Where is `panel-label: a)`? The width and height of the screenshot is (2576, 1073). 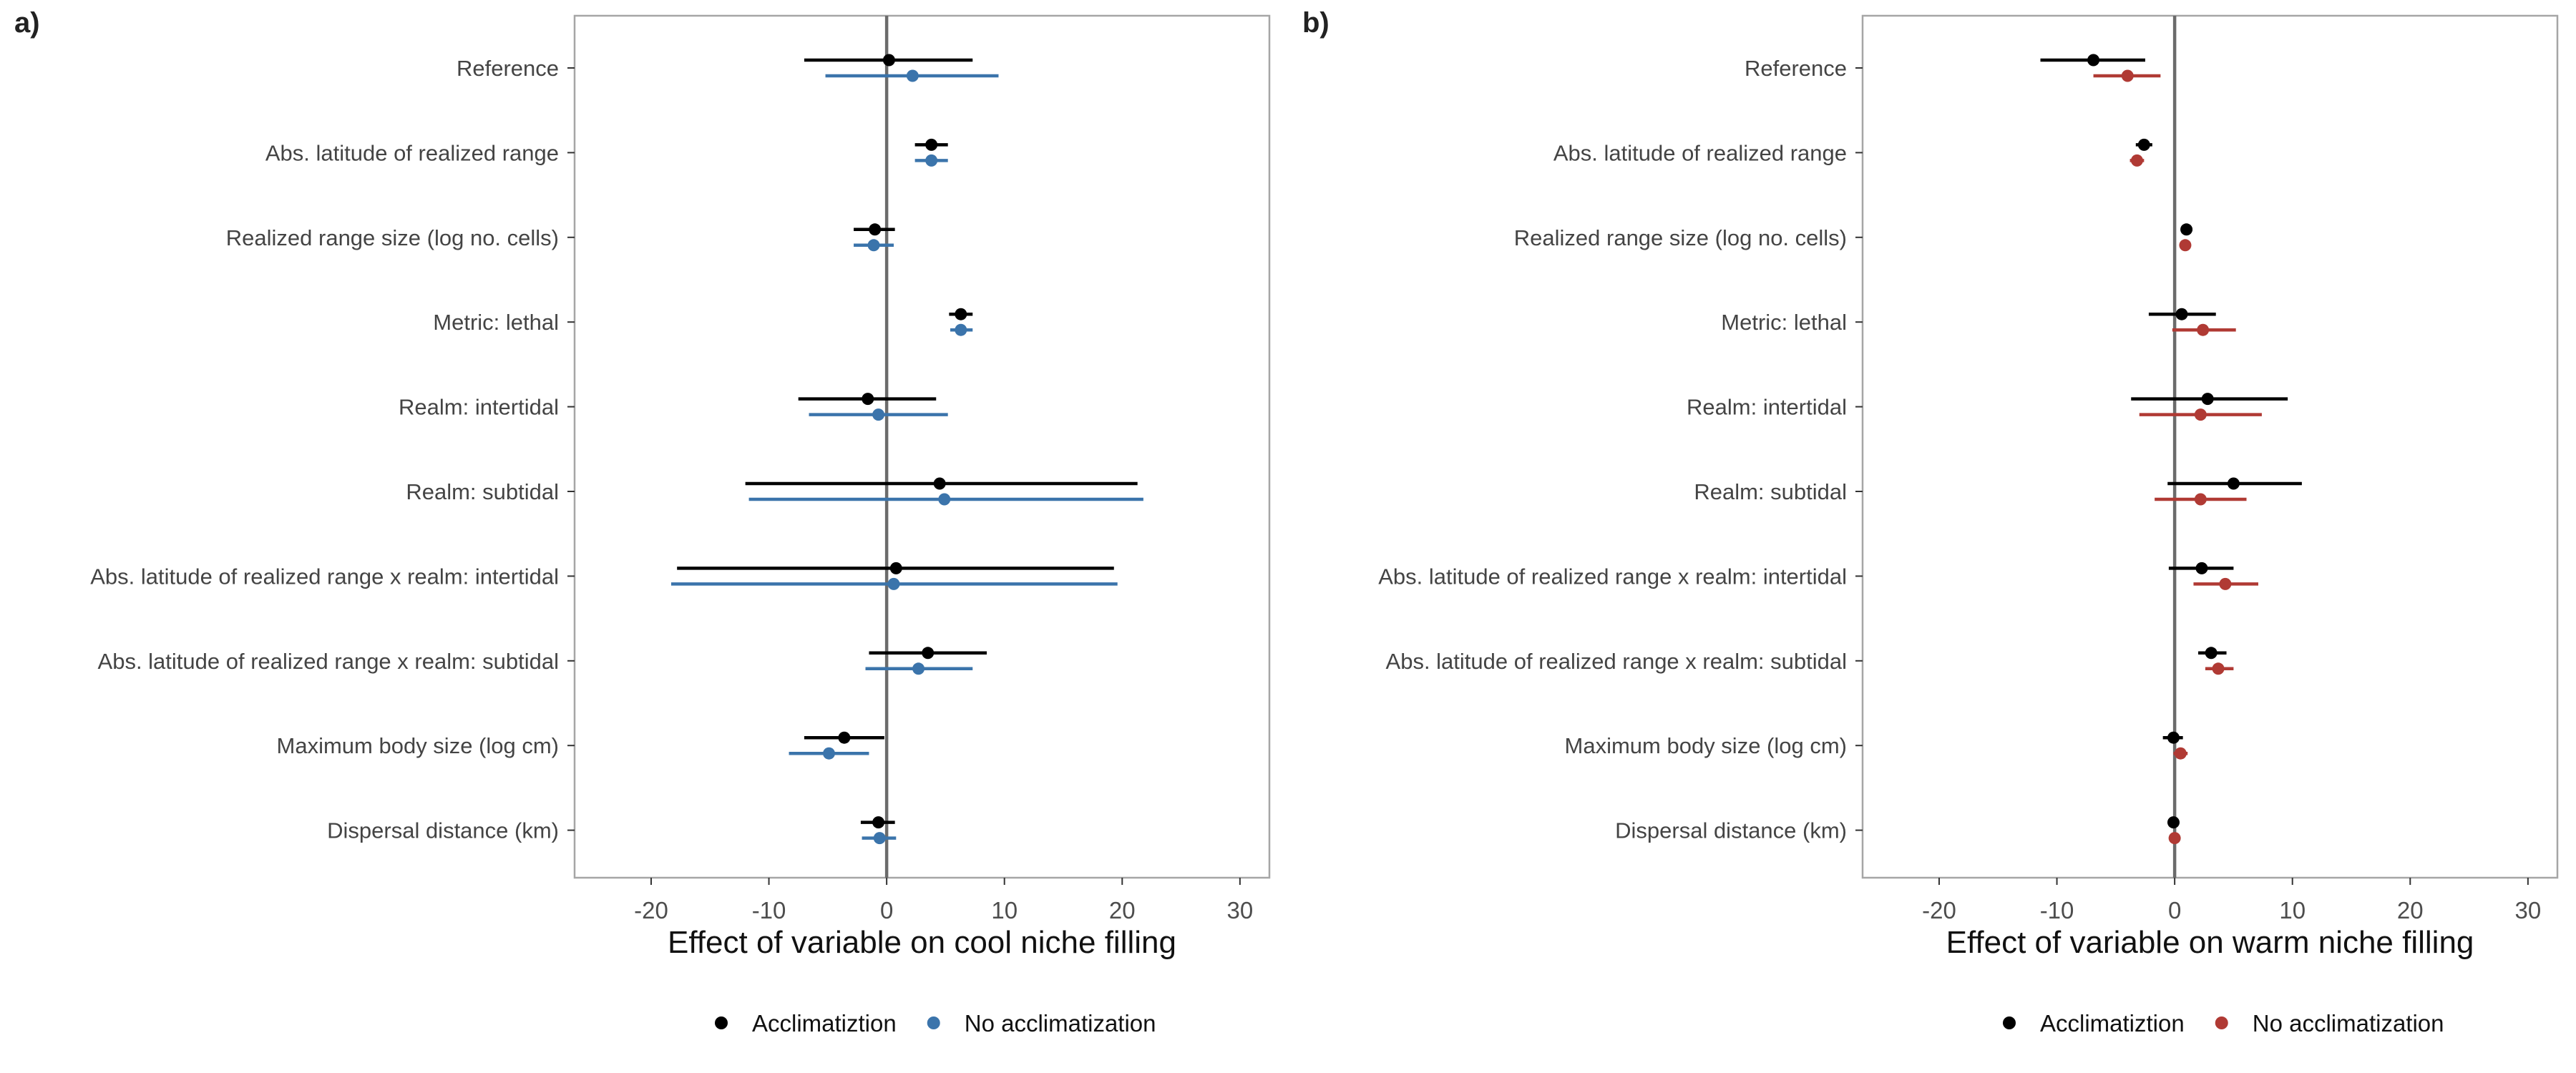 panel-label: a) is located at coordinates (27, 23).